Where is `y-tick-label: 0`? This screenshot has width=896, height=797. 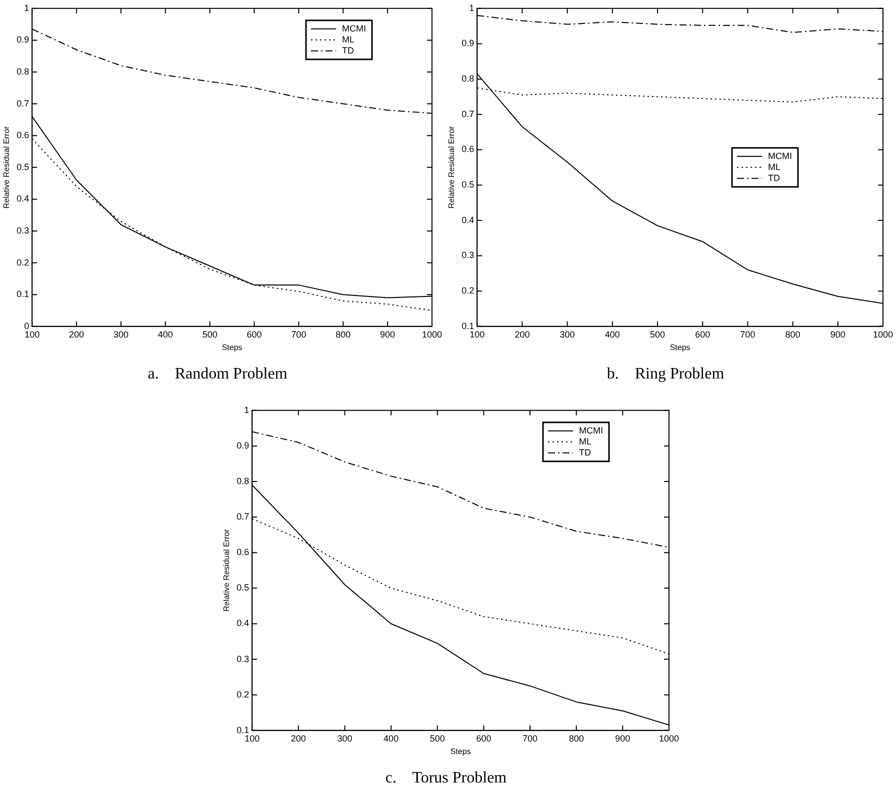
y-tick-label: 0 is located at coordinates (27, 325).